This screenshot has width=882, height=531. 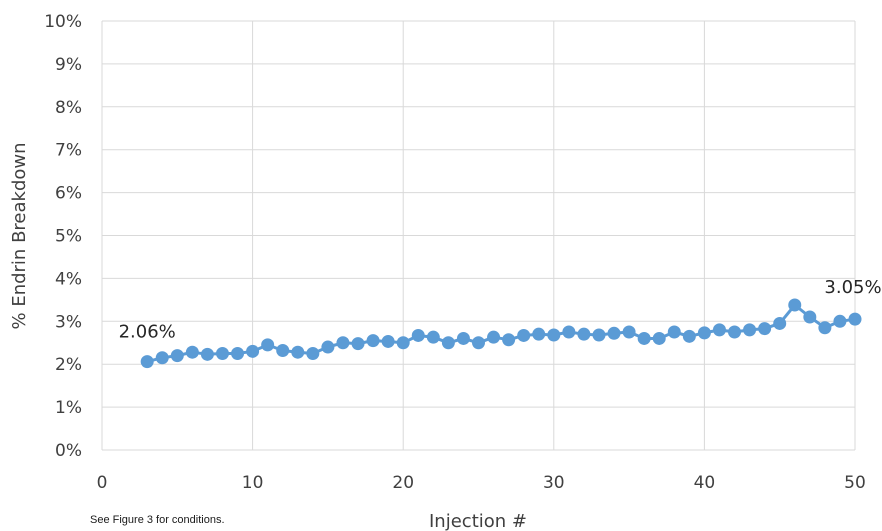 I want to click on y-tick-label: 6%, so click(x=68, y=194).